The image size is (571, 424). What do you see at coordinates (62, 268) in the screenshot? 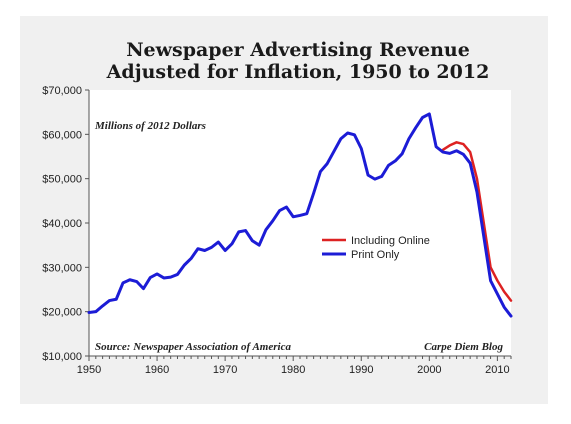
I see `y-tick-label: $30,000` at bounding box center [62, 268].